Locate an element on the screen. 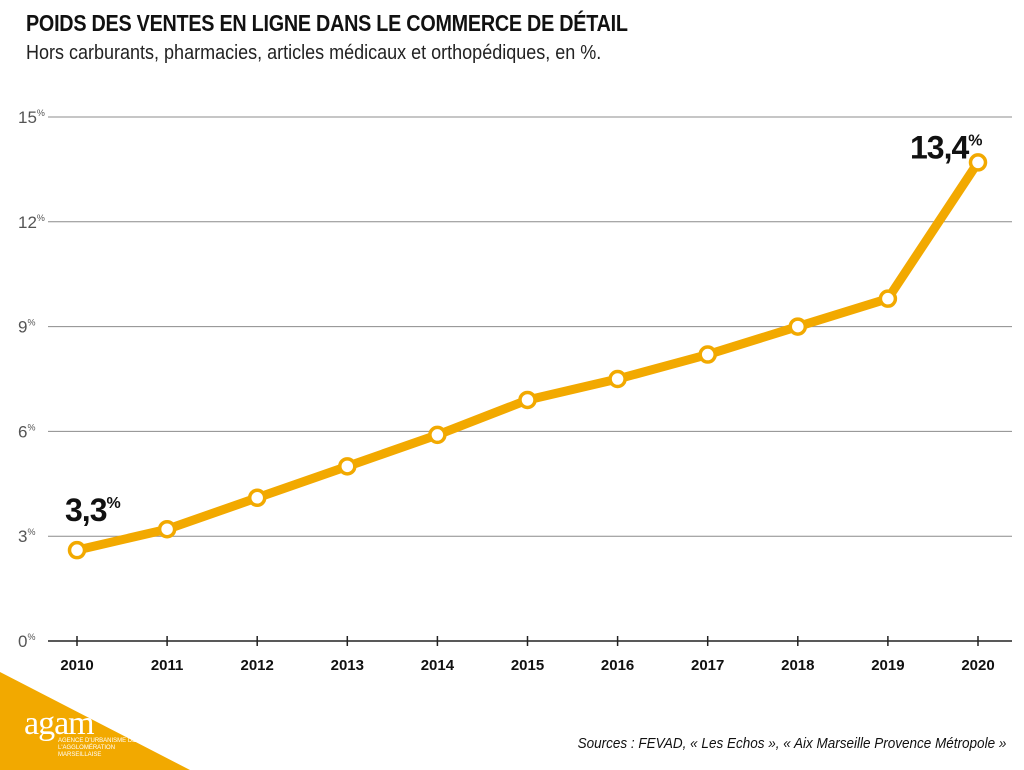  x-tick-label: 2017 is located at coordinates (707, 665).